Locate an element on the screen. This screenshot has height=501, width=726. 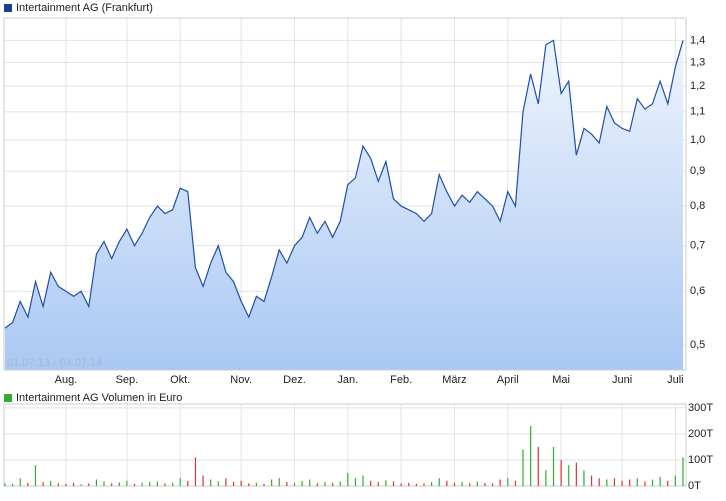
x-tick-label: Feb. is located at coordinates (401, 380).